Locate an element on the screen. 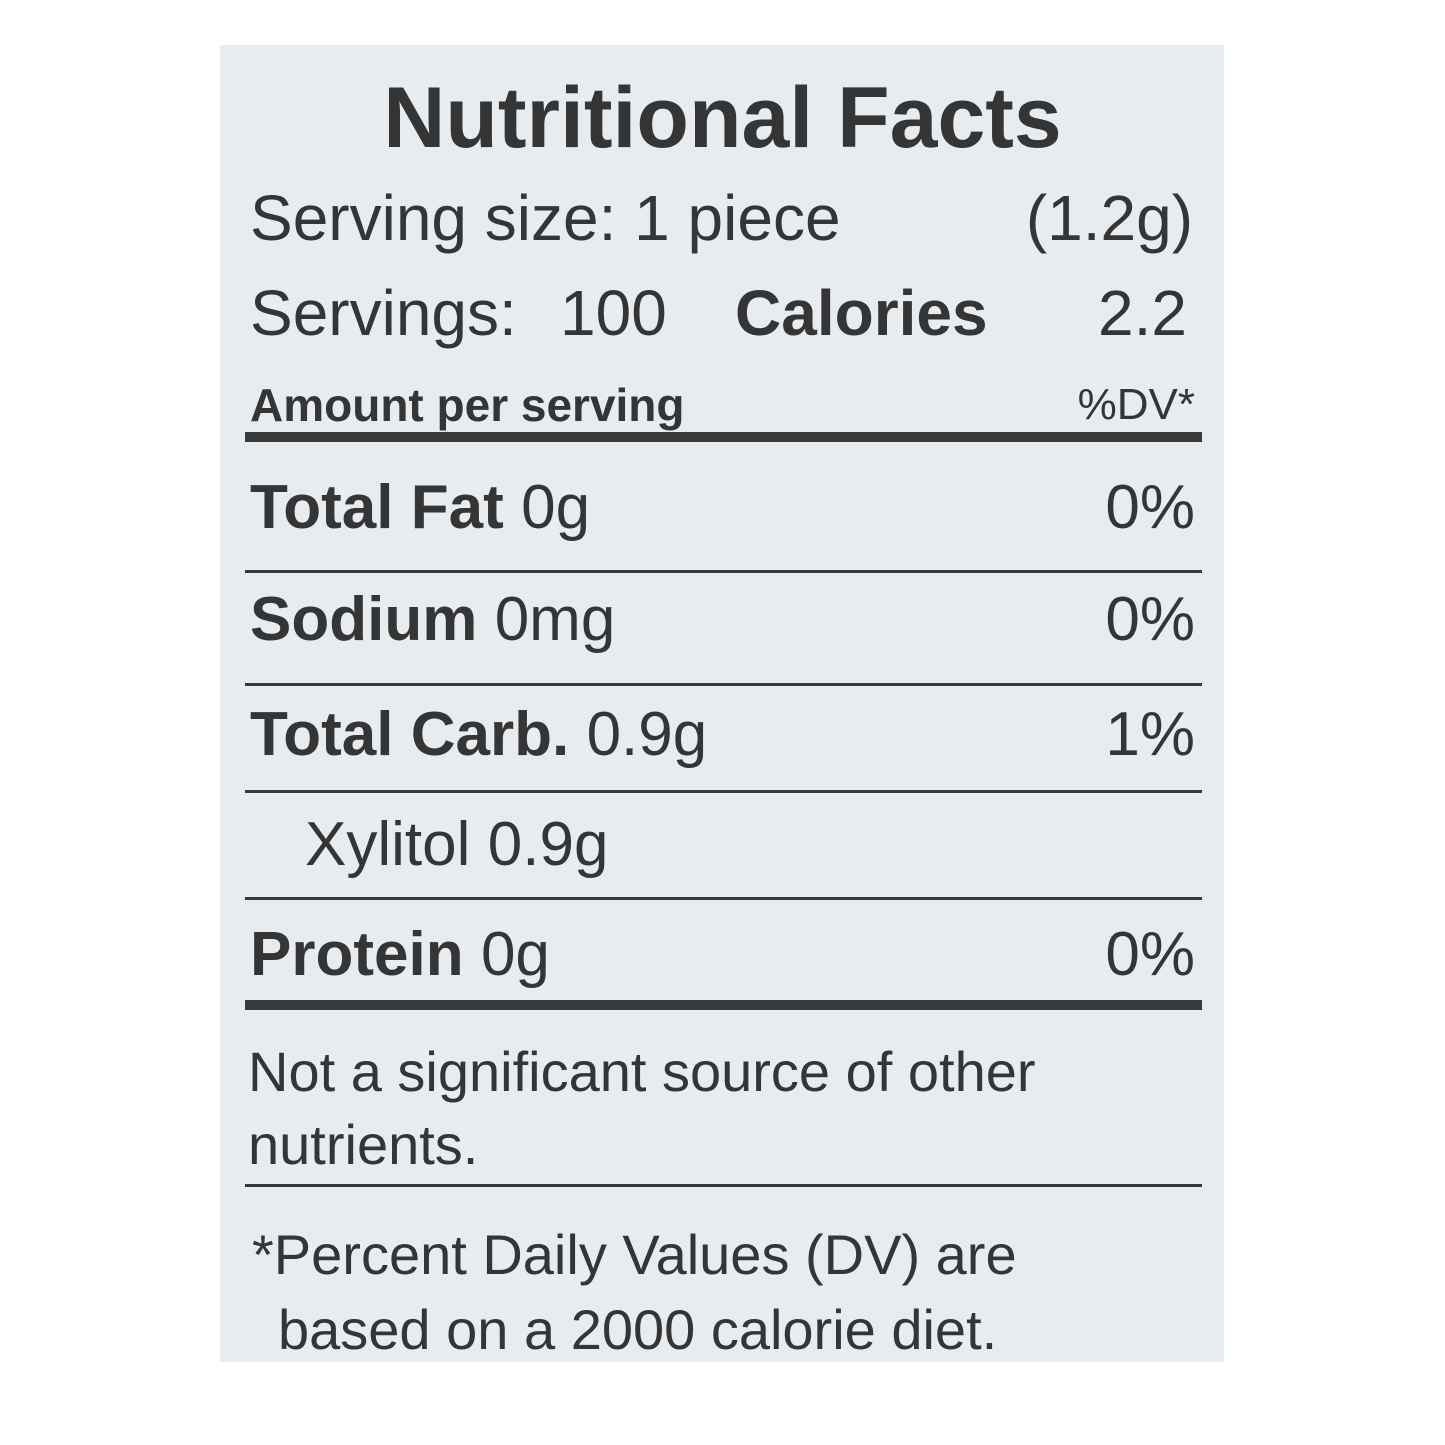  nutrient-label: Protein 0g is located at coordinates (400, 955).